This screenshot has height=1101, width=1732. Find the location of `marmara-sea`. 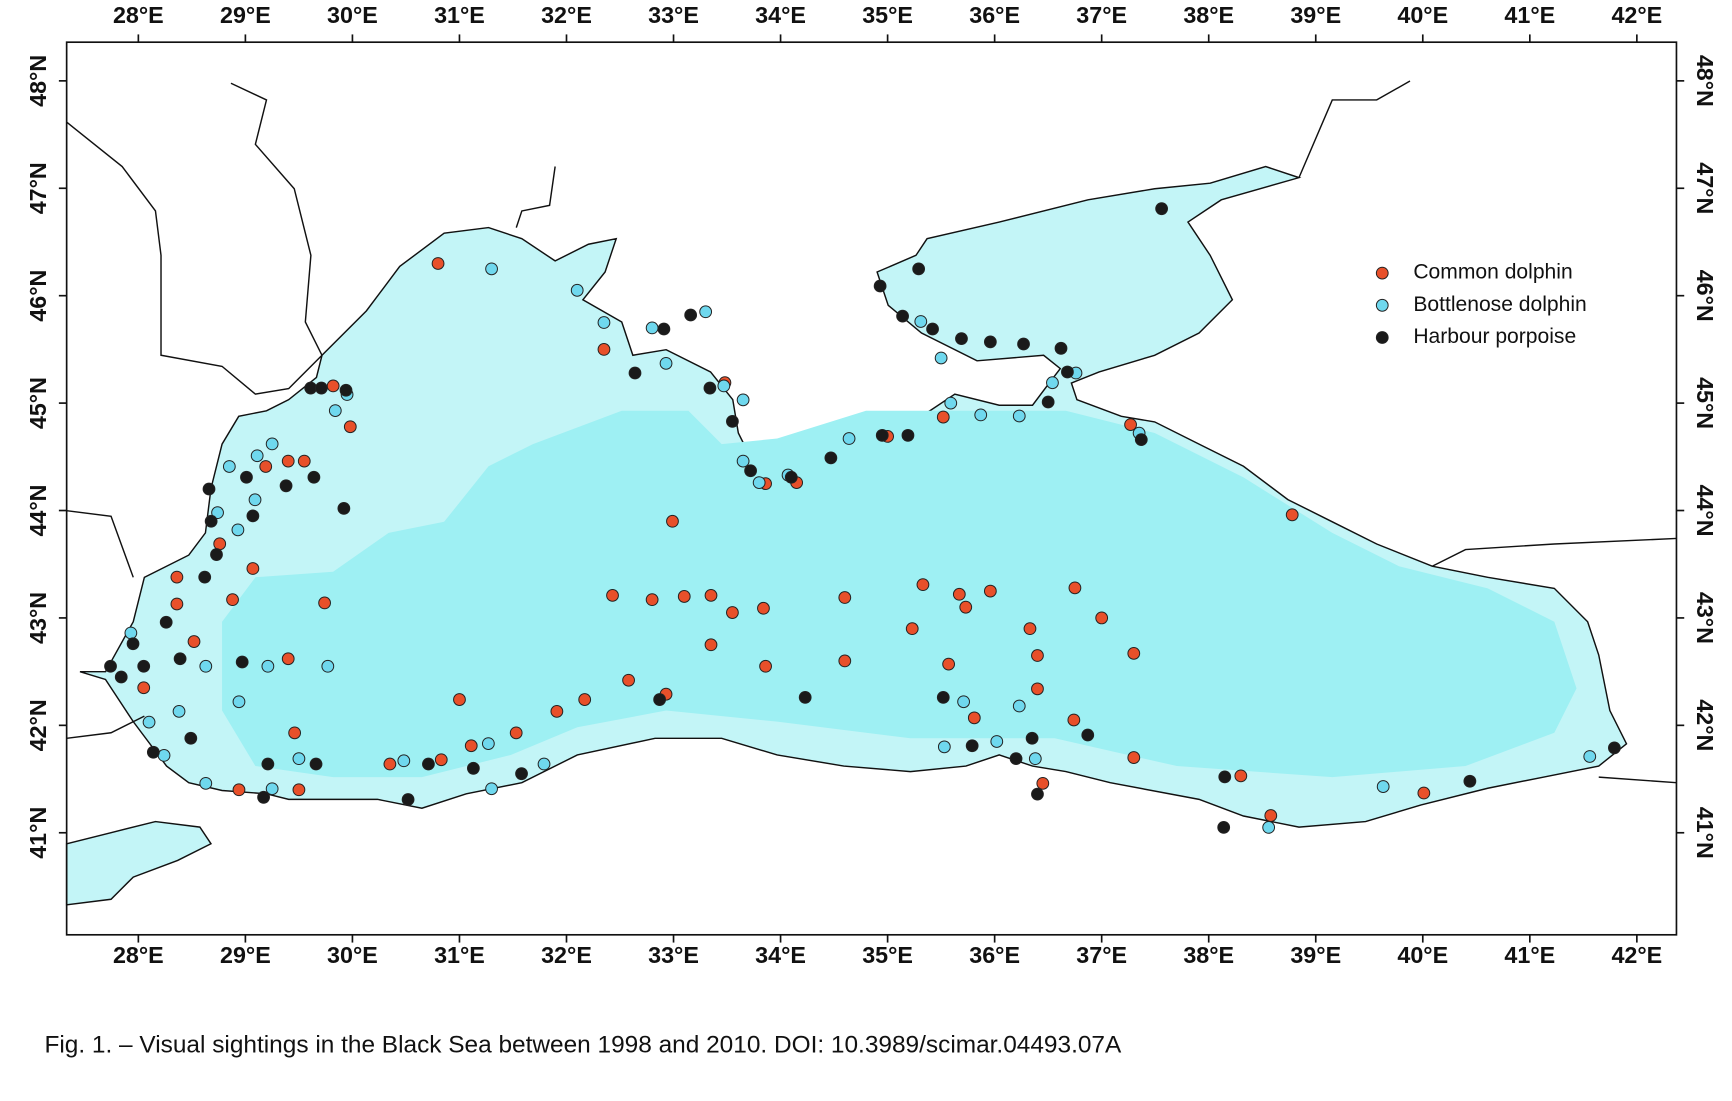

marmara-sea is located at coordinates (139, 863).